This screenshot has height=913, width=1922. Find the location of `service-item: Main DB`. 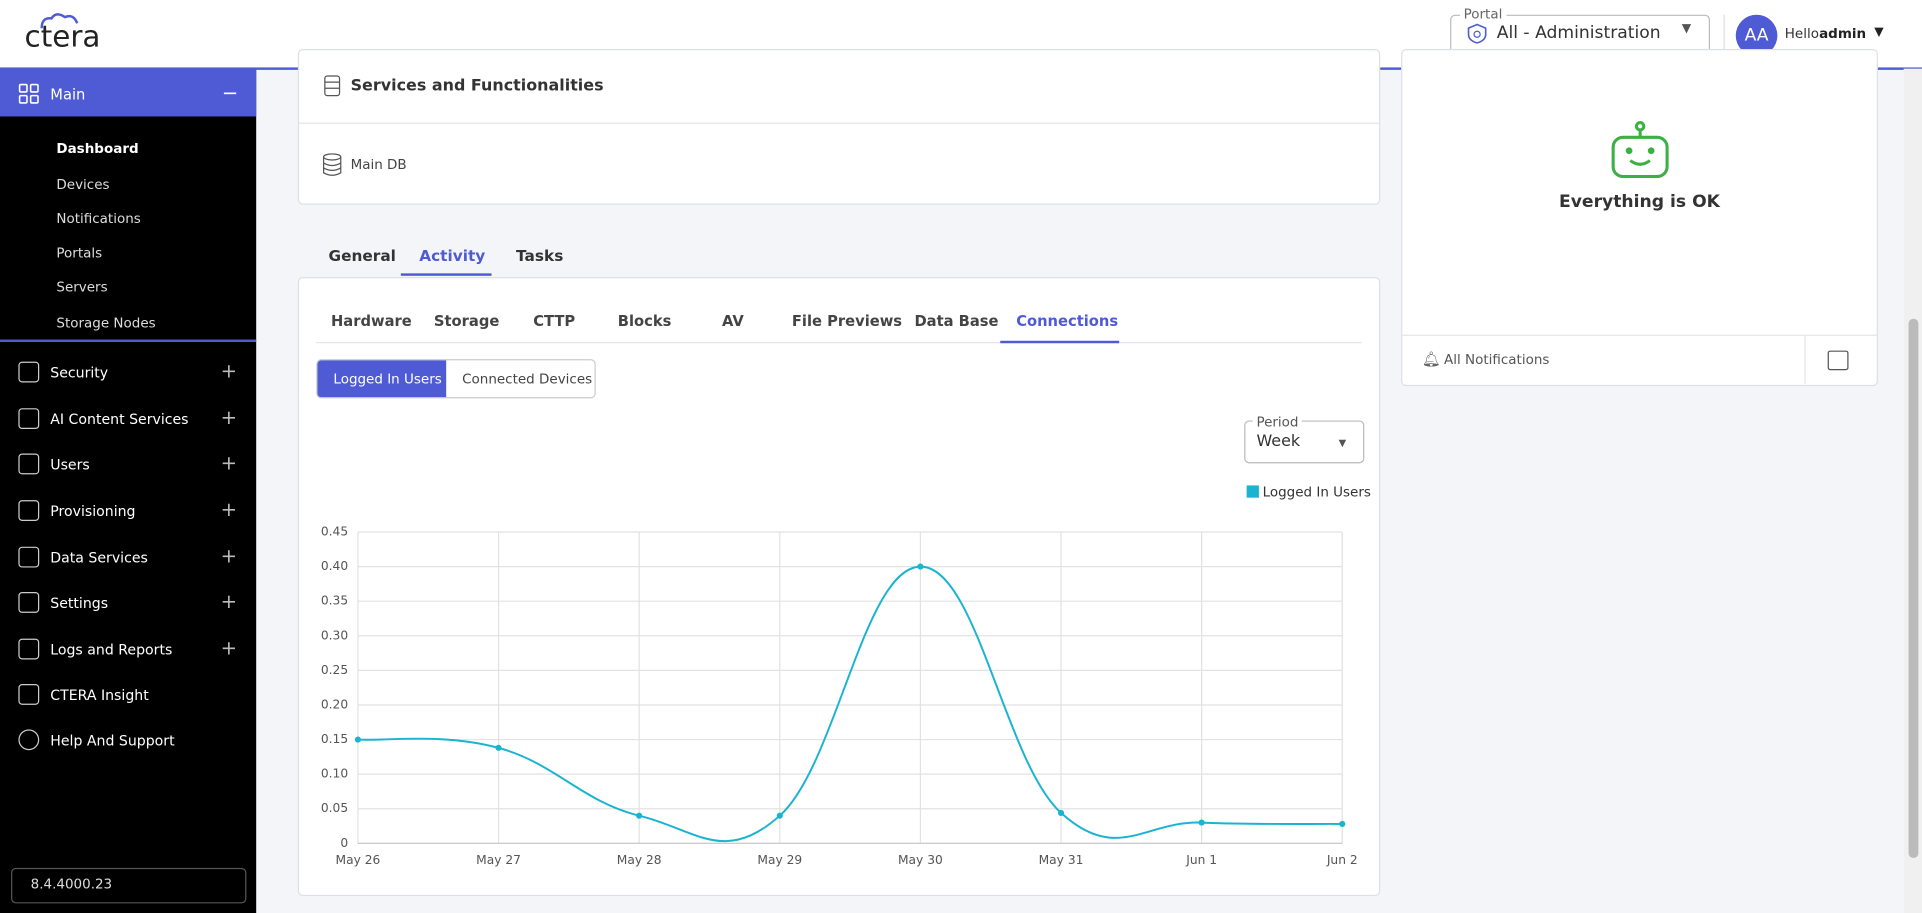

service-item: Main DB is located at coordinates (378, 164).